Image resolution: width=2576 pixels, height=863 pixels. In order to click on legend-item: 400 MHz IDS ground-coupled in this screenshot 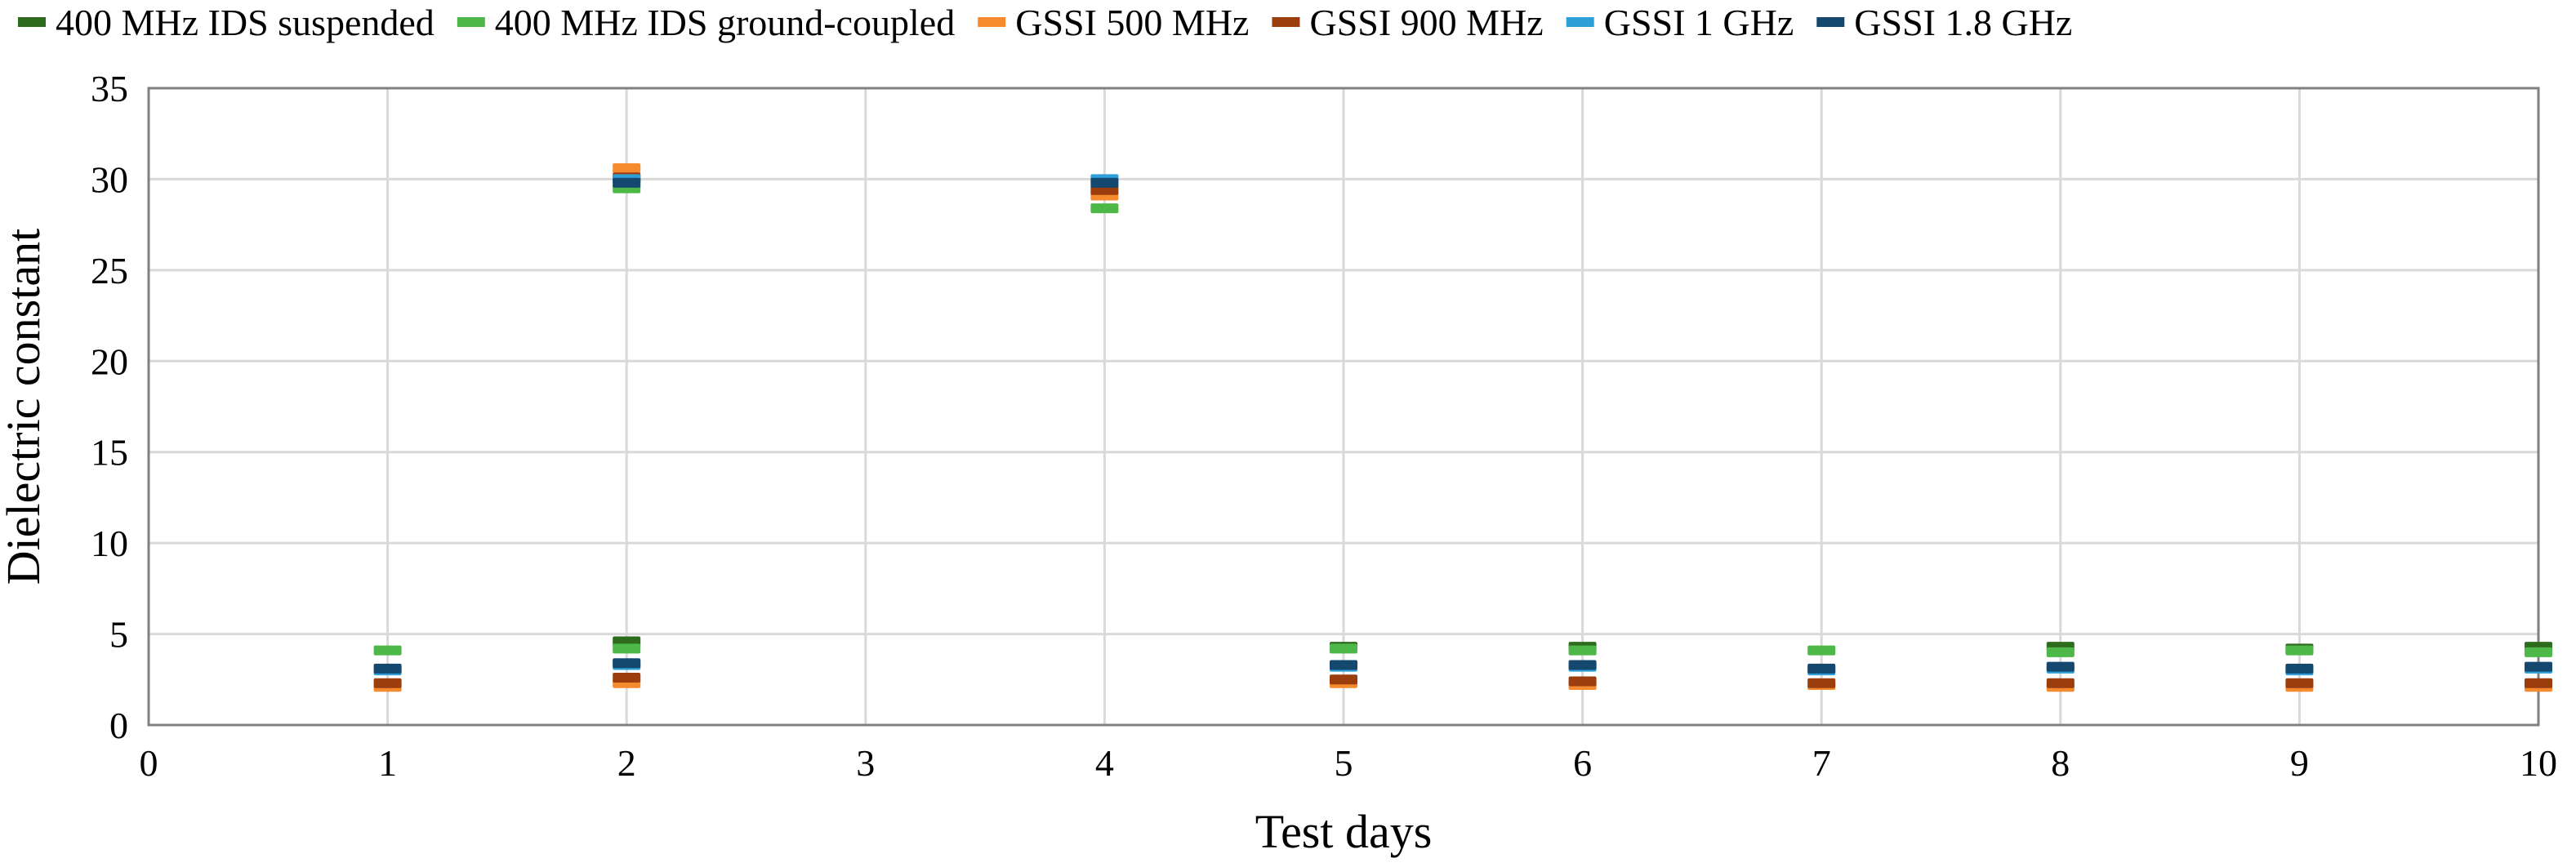, I will do `click(706, 22)`.